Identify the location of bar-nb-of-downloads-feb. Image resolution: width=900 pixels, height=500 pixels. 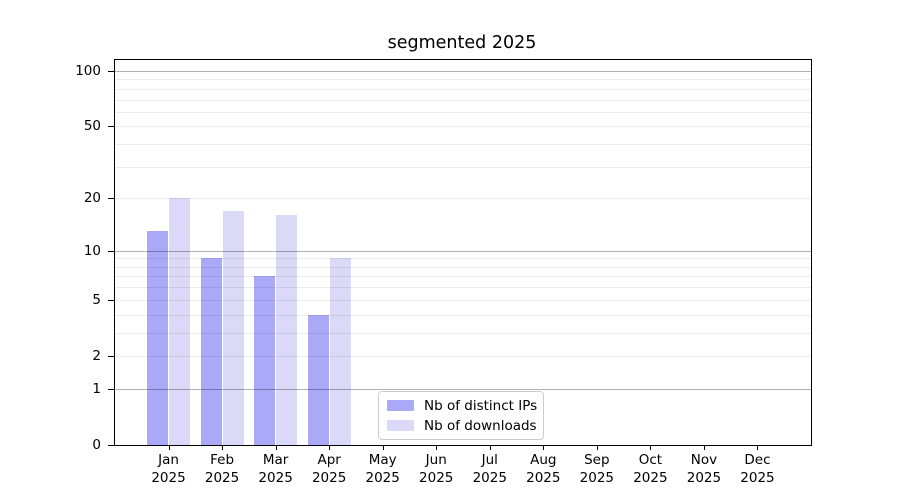
(233, 327).